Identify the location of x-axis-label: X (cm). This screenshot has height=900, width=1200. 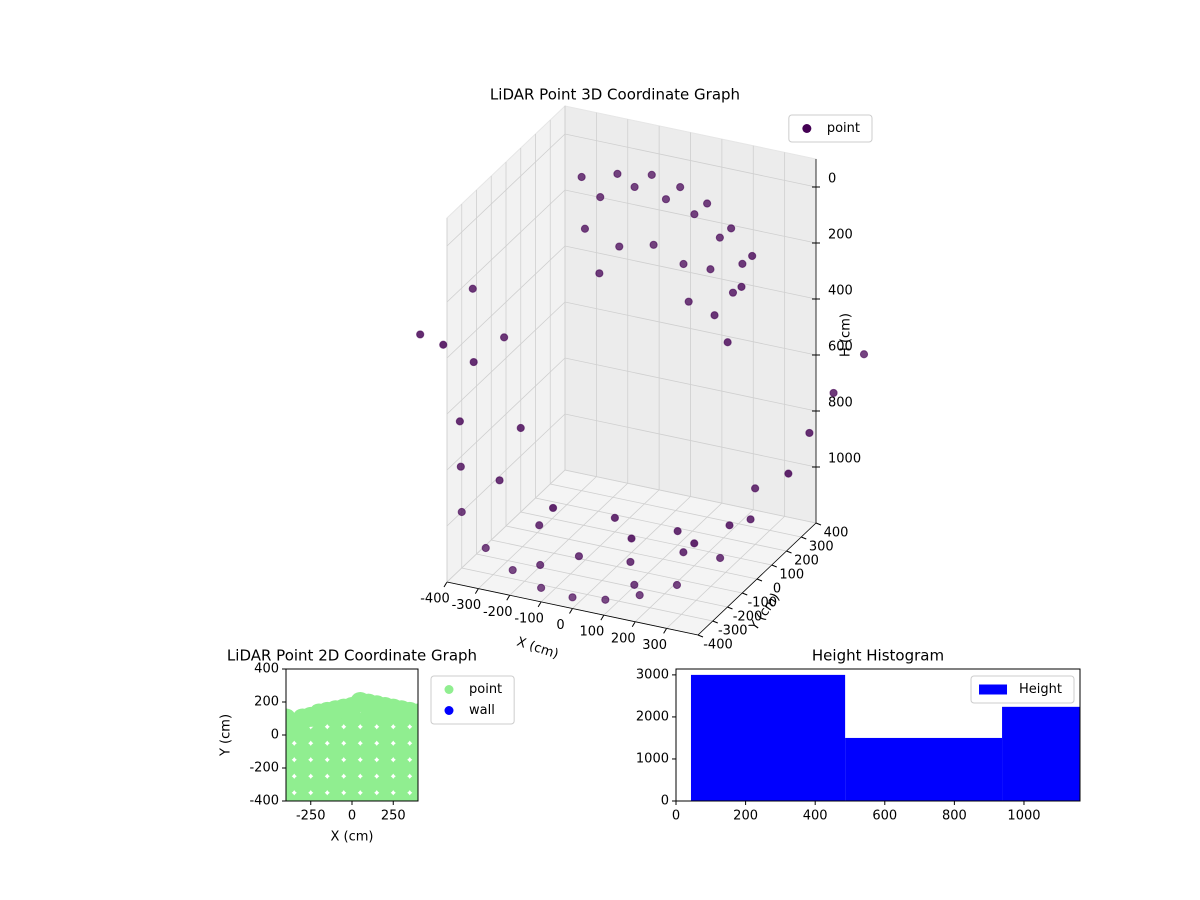
(352, 837).